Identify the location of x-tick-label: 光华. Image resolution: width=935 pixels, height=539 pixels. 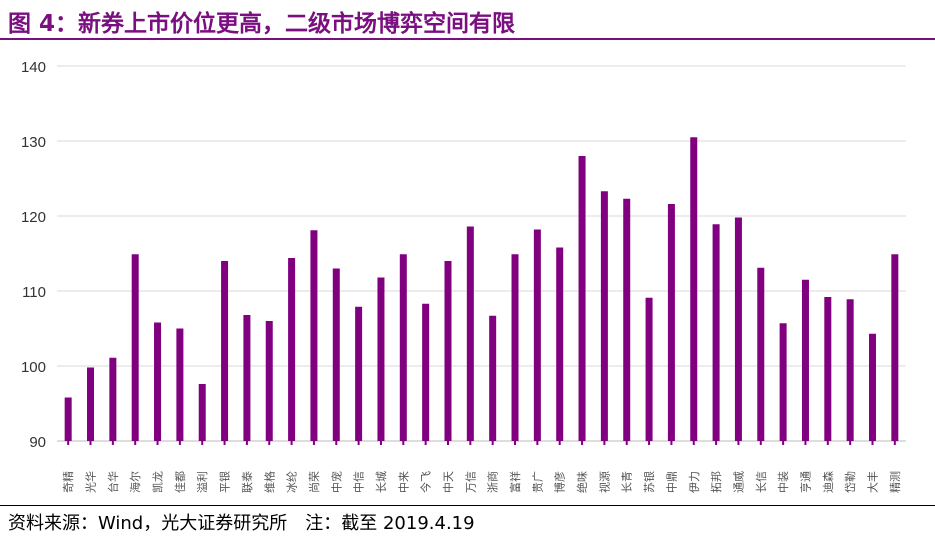
(91, 482).